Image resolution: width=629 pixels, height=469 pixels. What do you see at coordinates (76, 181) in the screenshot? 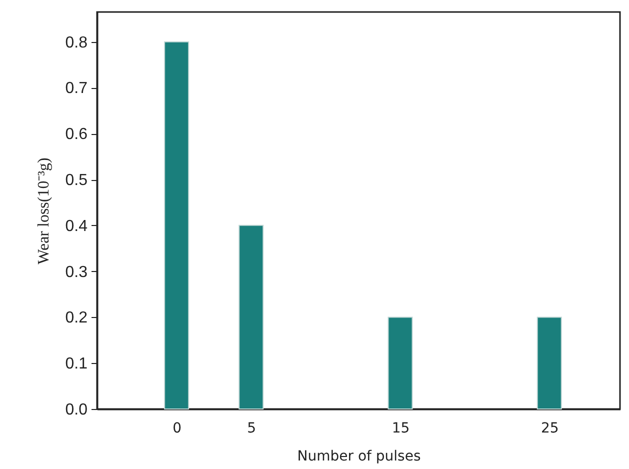
I see `y-tick-label: 0.5` at bounding box center [76, 181].